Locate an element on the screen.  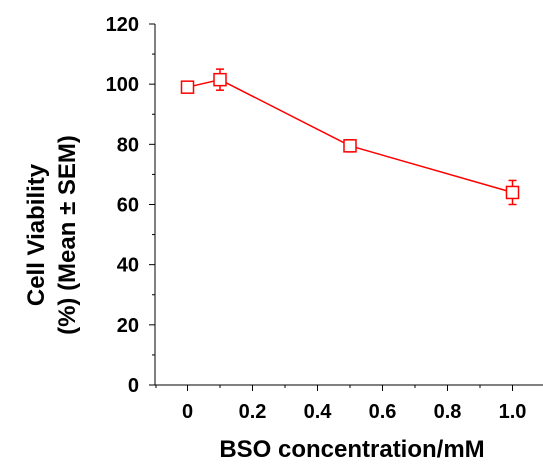
y-tick-label: 80 is located at coordinates (128, 145).